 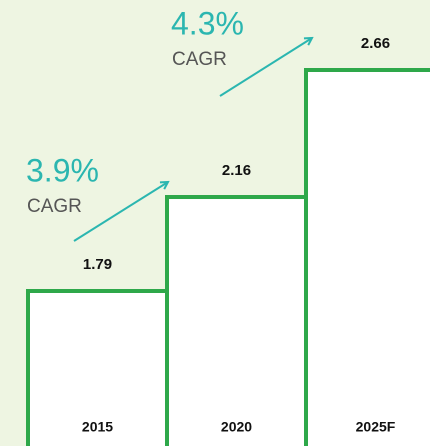 I want to click on bar, so click(x=97, y=367).